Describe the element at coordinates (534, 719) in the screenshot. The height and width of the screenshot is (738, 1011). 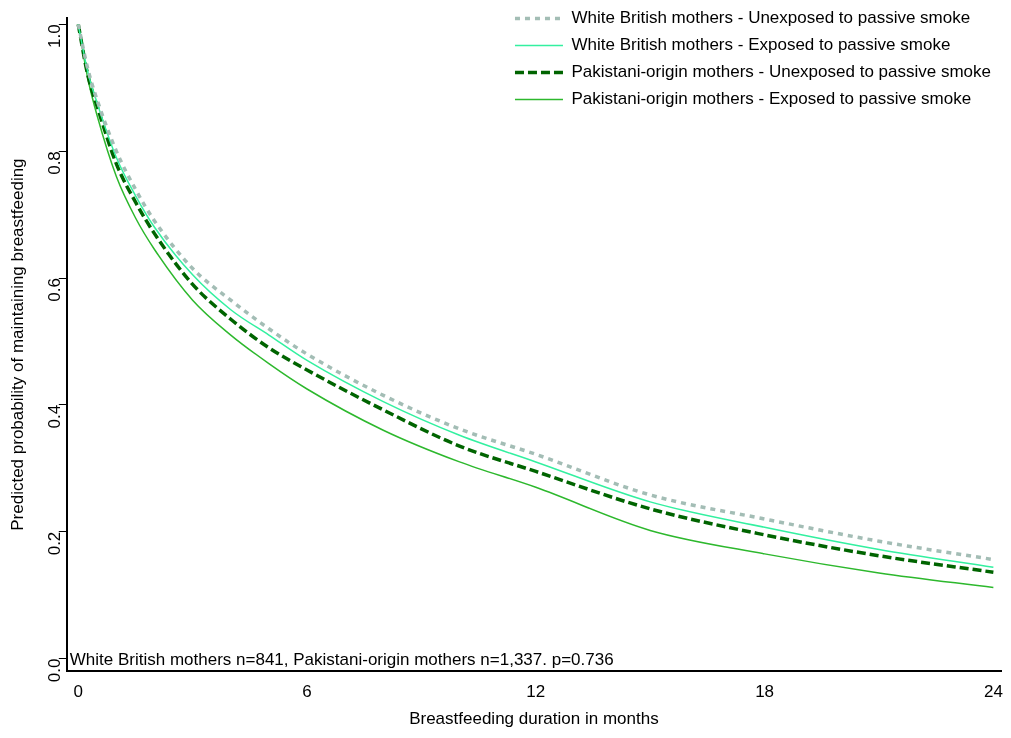
I see `x-axis-title: Breastfeeding duration in months` at that location.